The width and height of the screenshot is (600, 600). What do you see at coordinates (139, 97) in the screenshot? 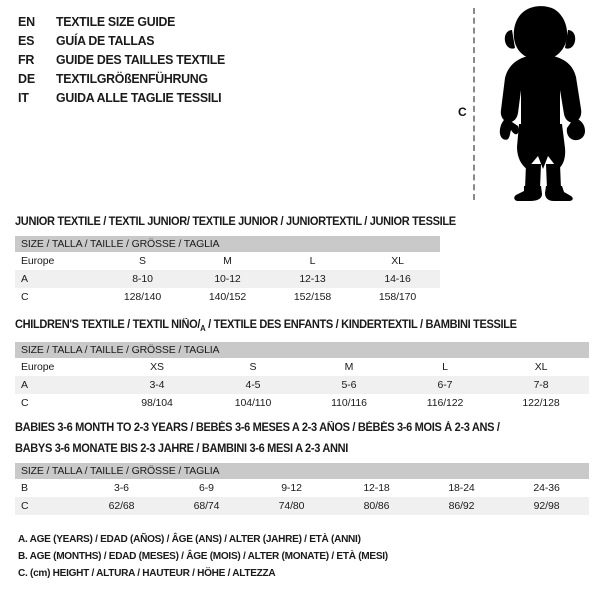
I see `language-title-it: GUIDA ALLE TAGLIE TESSILI` at bounding box center [139, 97].